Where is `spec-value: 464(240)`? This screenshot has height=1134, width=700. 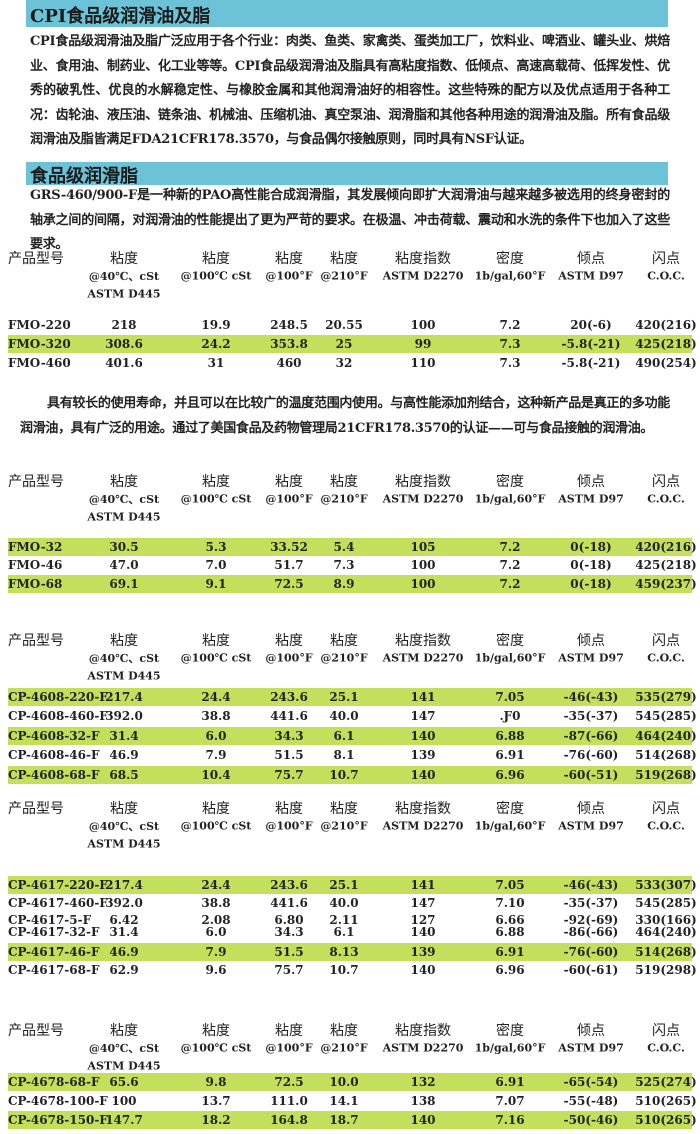
spec-value: 464(240) is located at coordinates (666, 932).